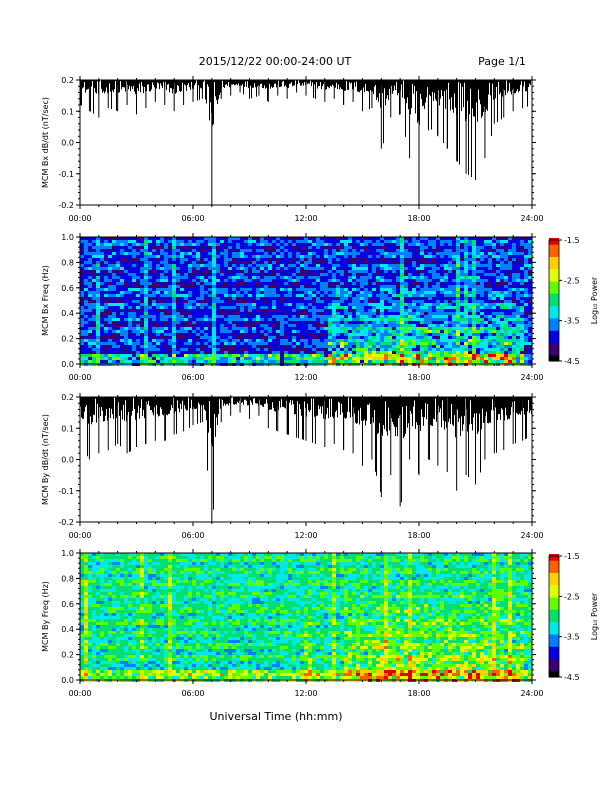 This screenshot has width=612, height=792. What do you see at coordinates (275, 61) in the screenshot?
I see `date-range-title: 2015/12/22 00:00-24:00 UT` at bounding box center [275, 61].